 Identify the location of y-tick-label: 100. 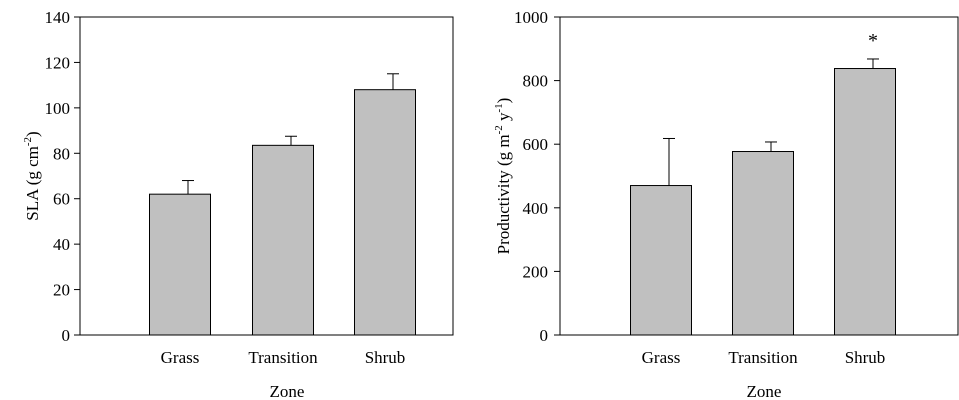
(58, 108).